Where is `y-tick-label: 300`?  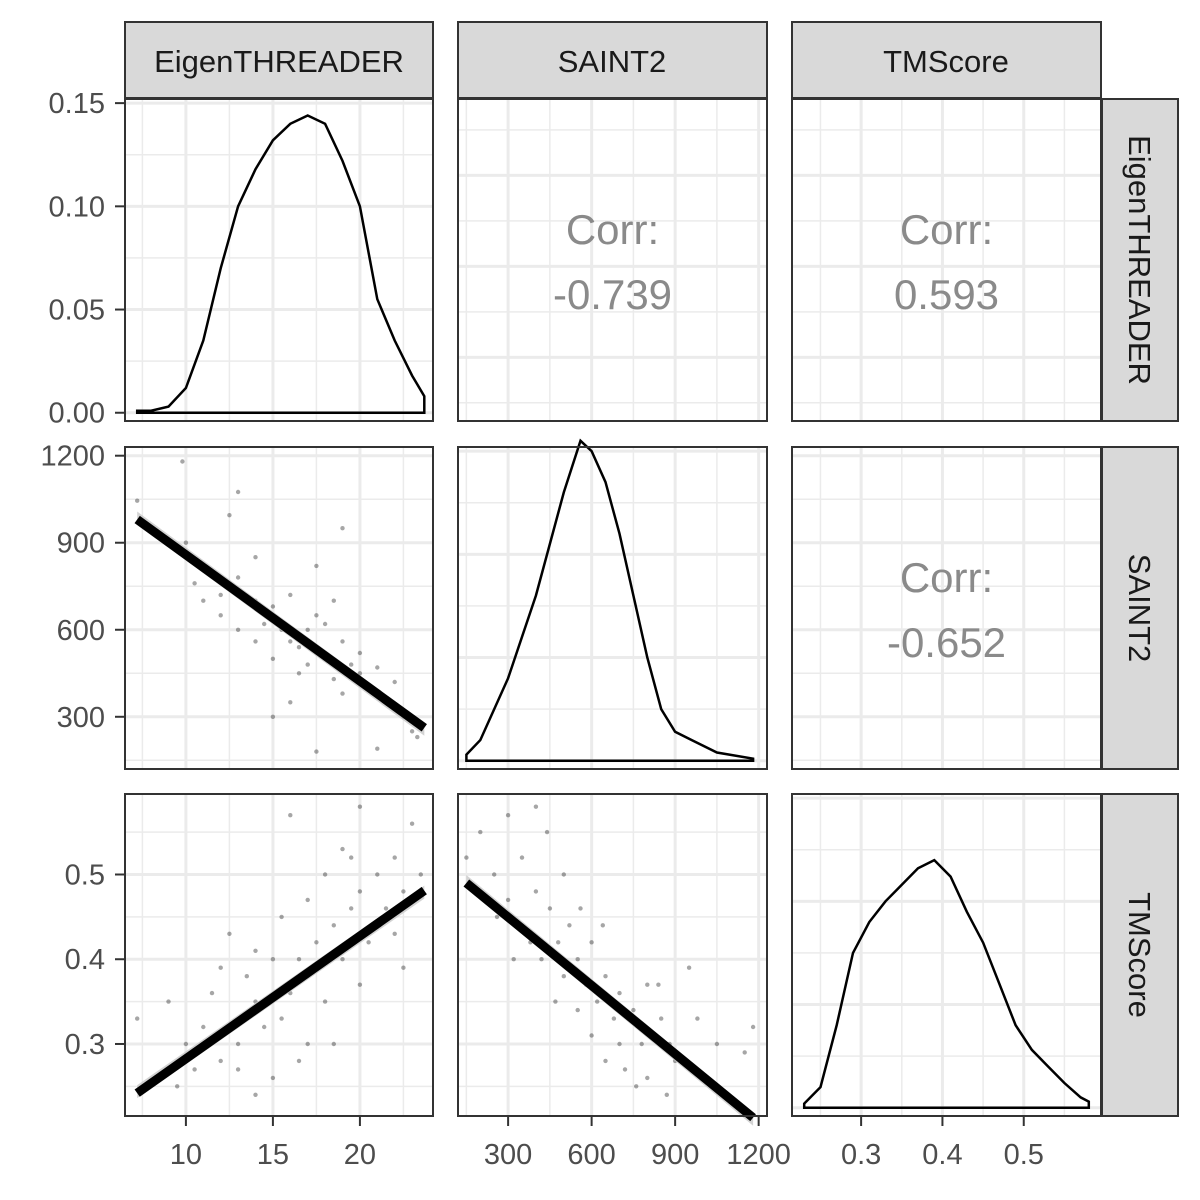
y-tick-label: 300 is located at coordinates (81, 718).